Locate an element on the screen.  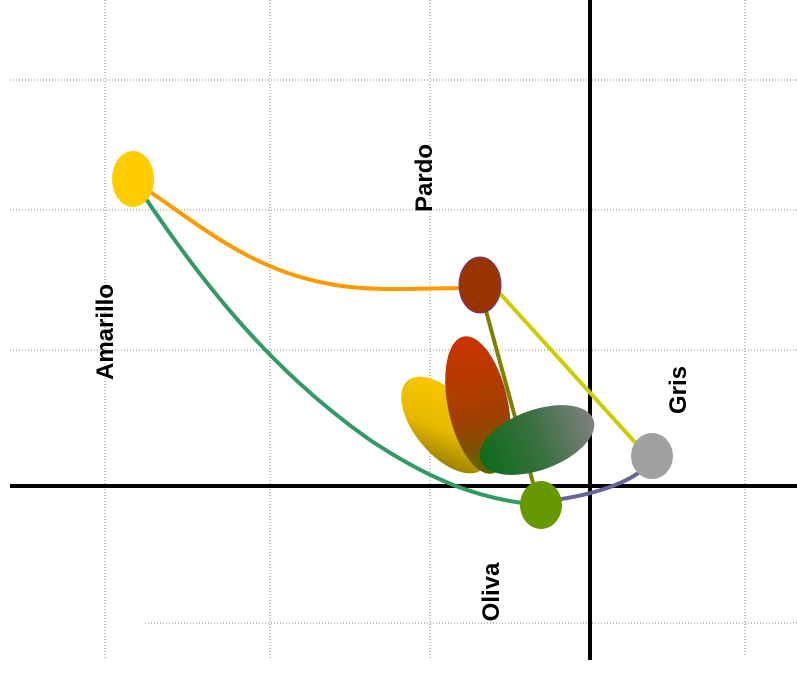
label-amarillo: Amarillo is located at coordinates (105, 332).